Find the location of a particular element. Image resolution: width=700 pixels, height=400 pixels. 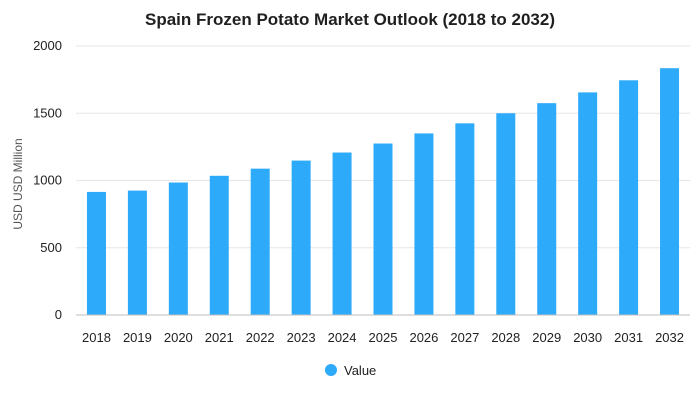

bar-2023 is located at coordinates (301, 237).